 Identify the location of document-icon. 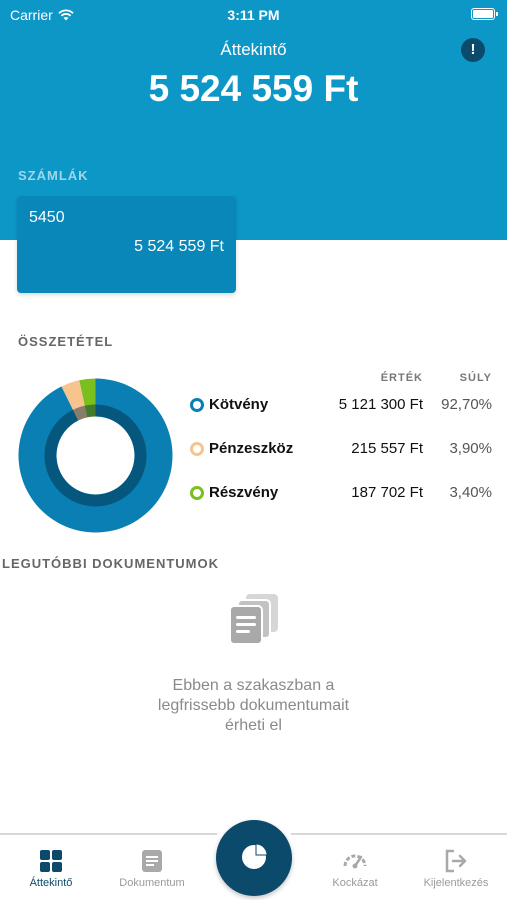
(152, 861).